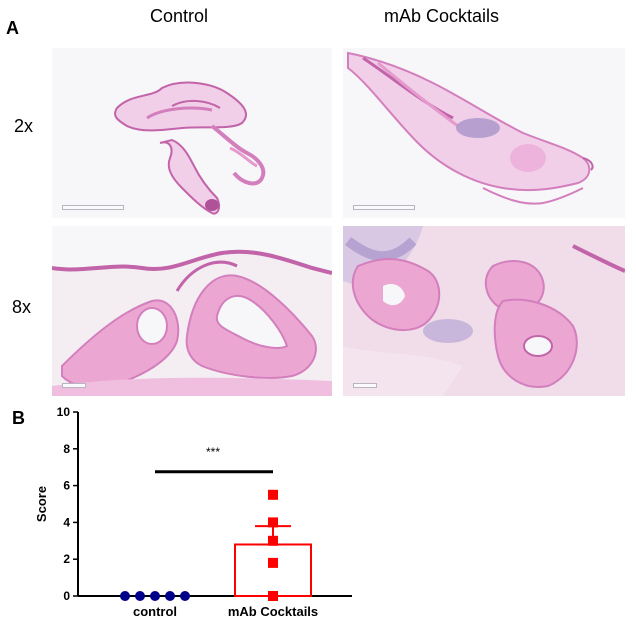  What do you see at coordinates (66, 486) in the screenshot?
I see `y-tick-label: 6` at bounding box center [66, 486].